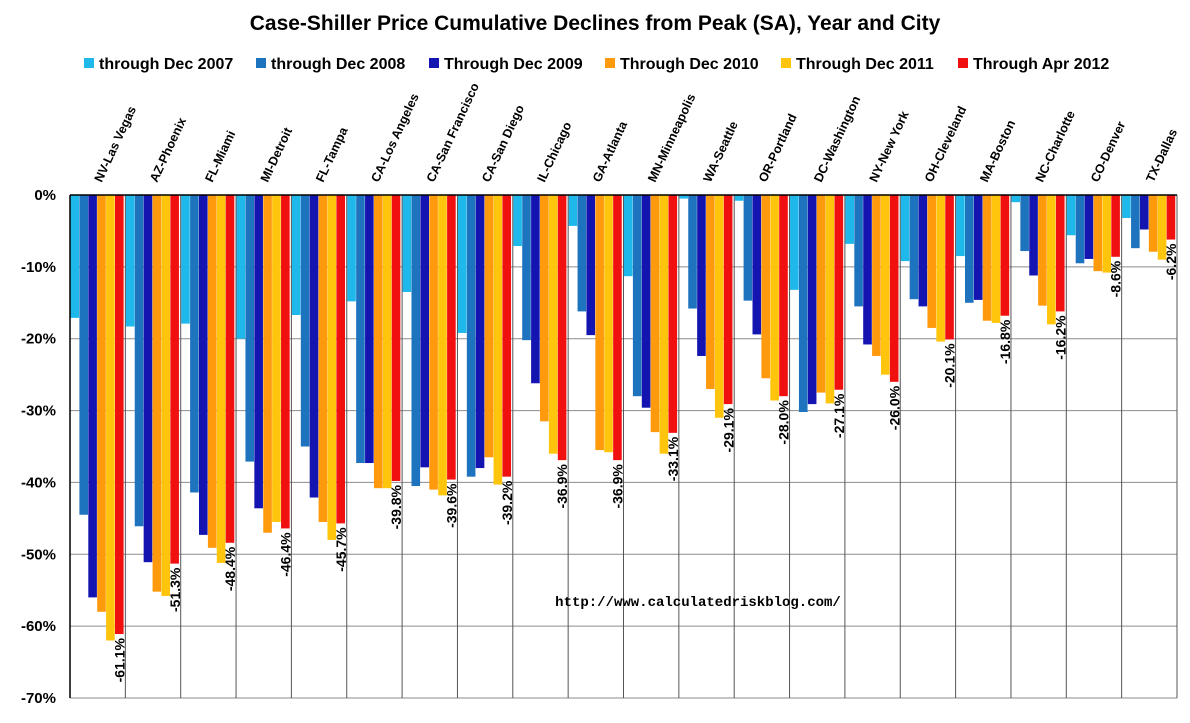 This screenshot has width=1190, height=723. What do you see at coordinates (38, 411) in the screenshot?
I see `y-tick-label: -30%` at bounding box center [38, 411].